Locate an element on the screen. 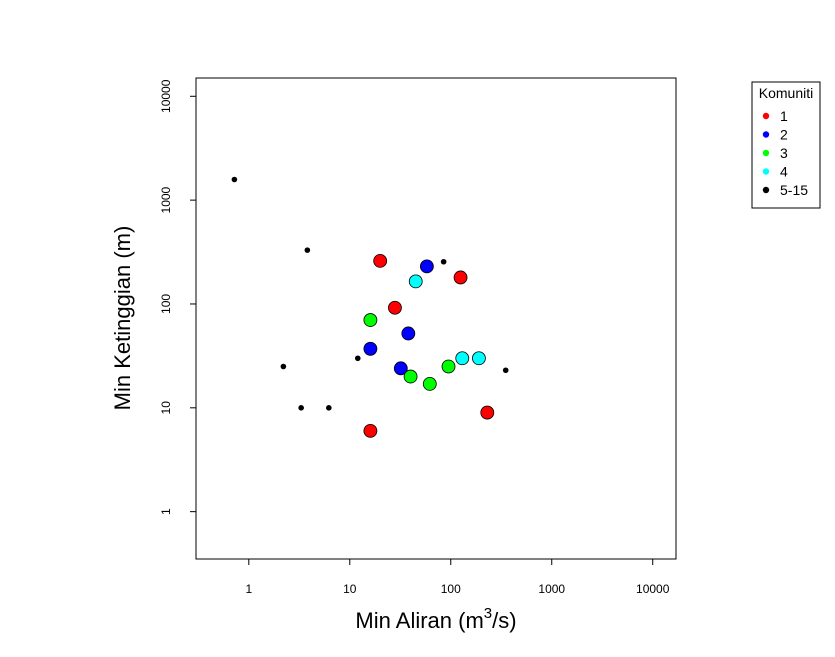 This screenshot has height=657, width=835. y-axis: 1 10 100 1000 10000 is located at coordinates (177, 297).